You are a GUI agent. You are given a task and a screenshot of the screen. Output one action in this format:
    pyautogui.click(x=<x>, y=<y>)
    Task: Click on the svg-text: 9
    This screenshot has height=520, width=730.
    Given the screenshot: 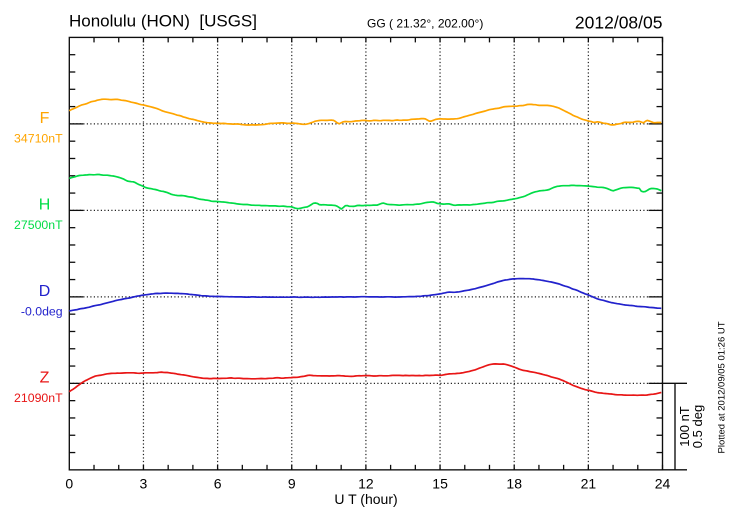 What is the action you would take?
    pyautogui.click(x=292, y=484)
    